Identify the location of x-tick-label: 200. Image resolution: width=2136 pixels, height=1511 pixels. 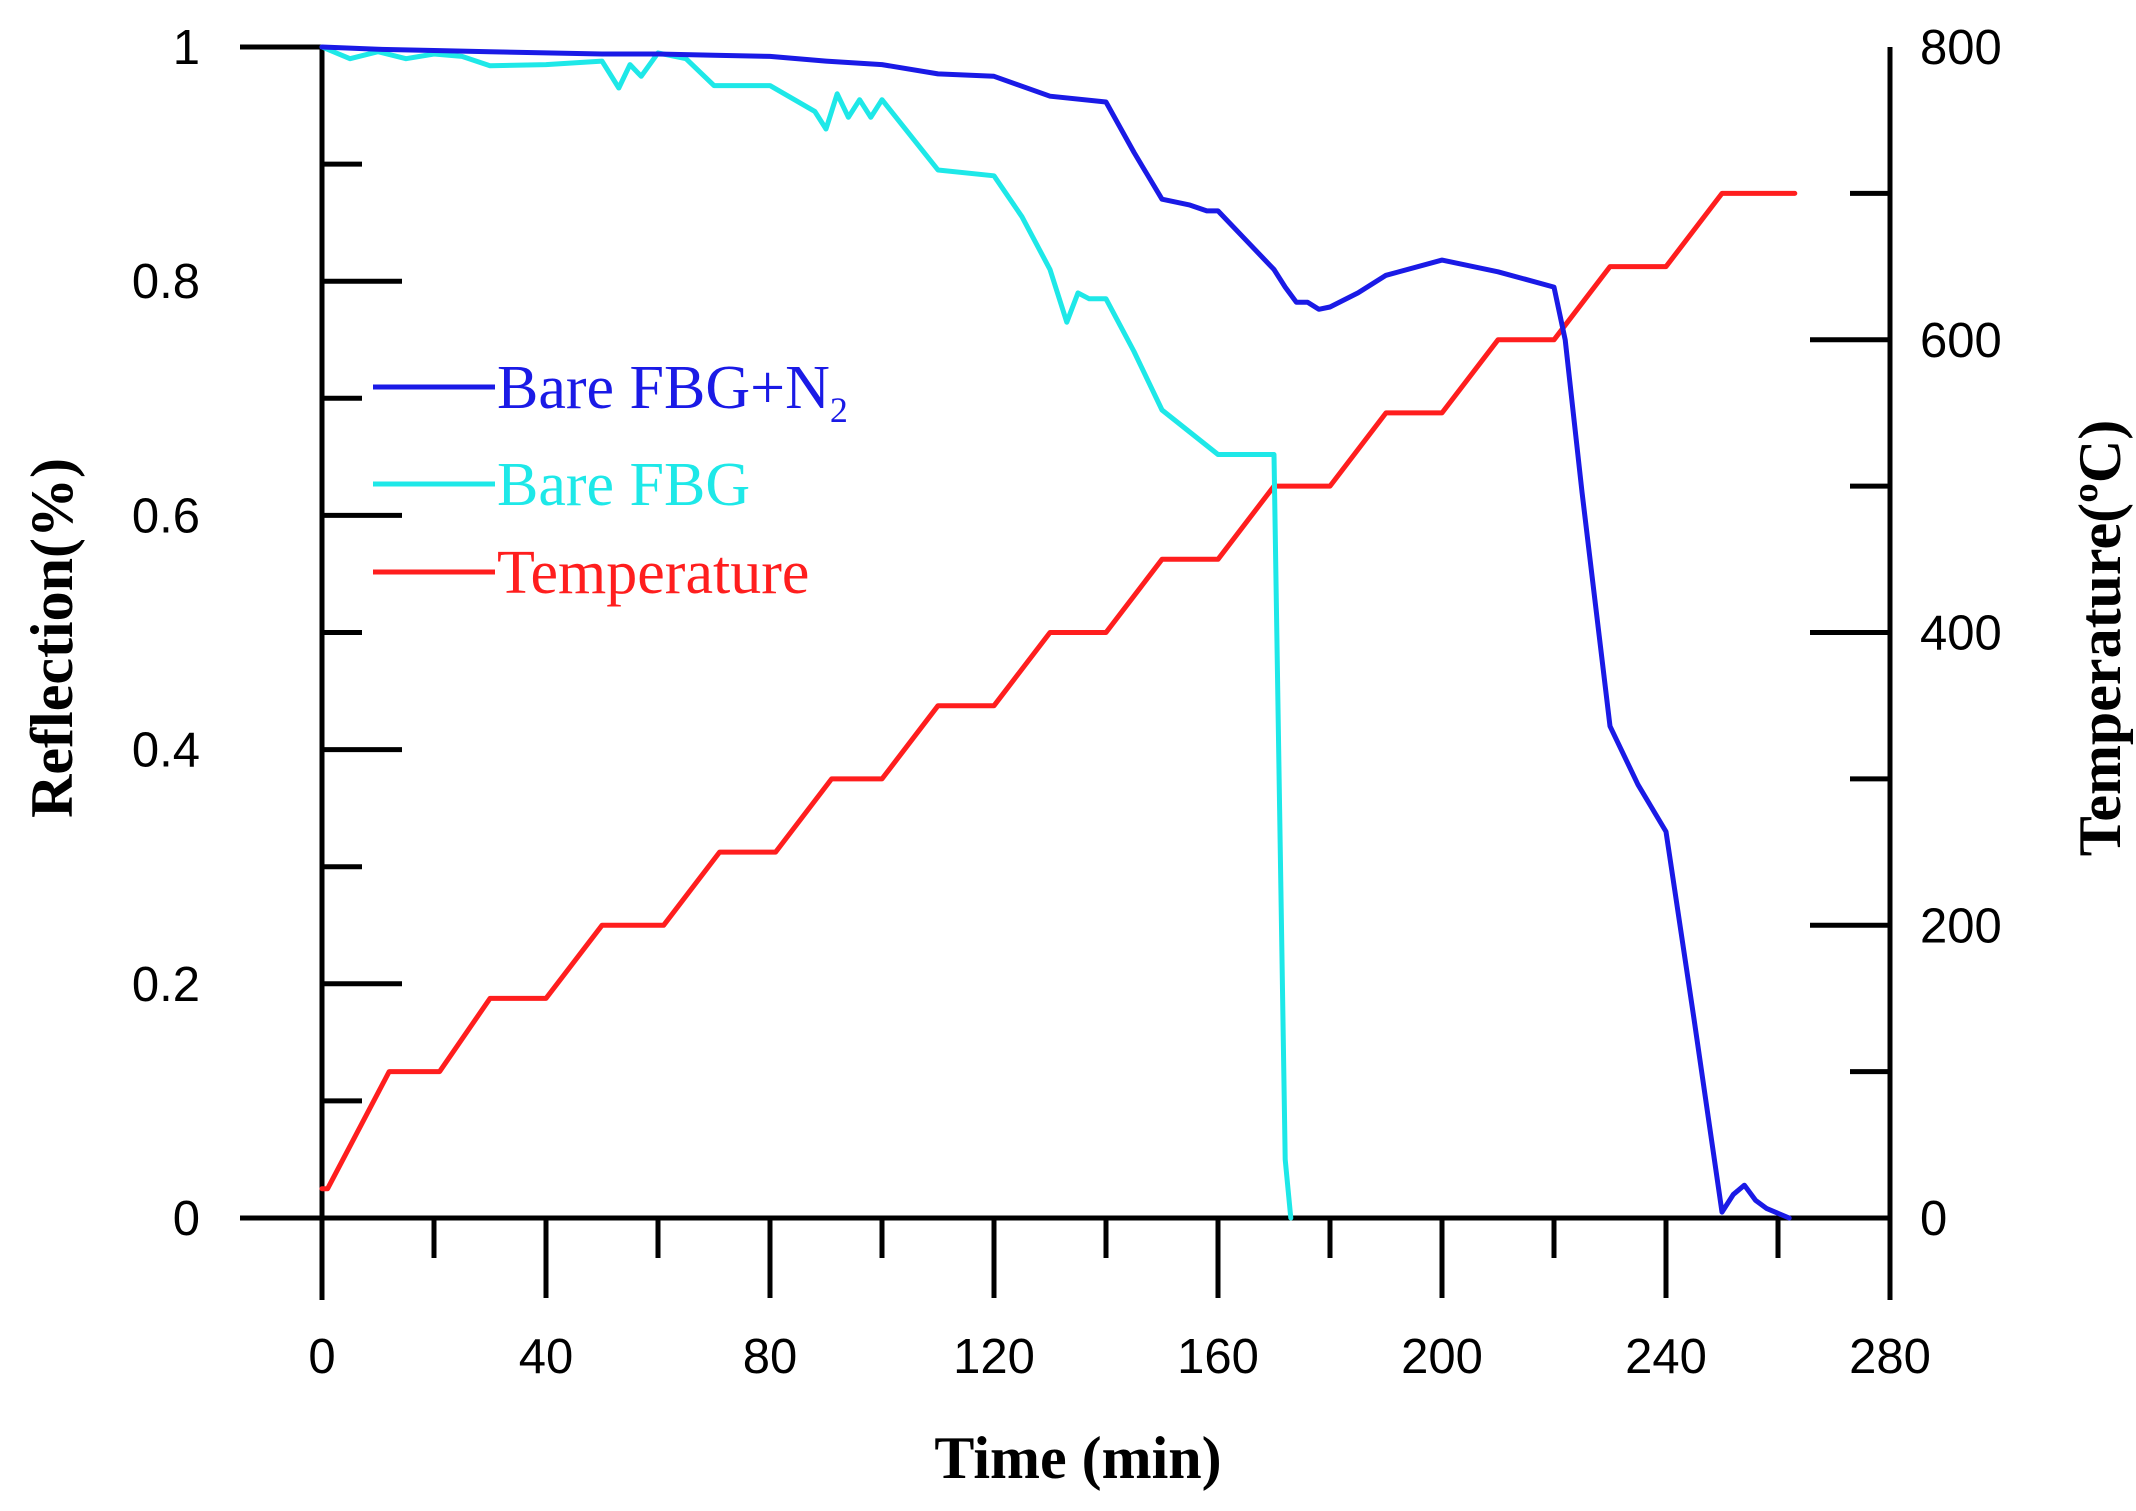
(1442, 1357).